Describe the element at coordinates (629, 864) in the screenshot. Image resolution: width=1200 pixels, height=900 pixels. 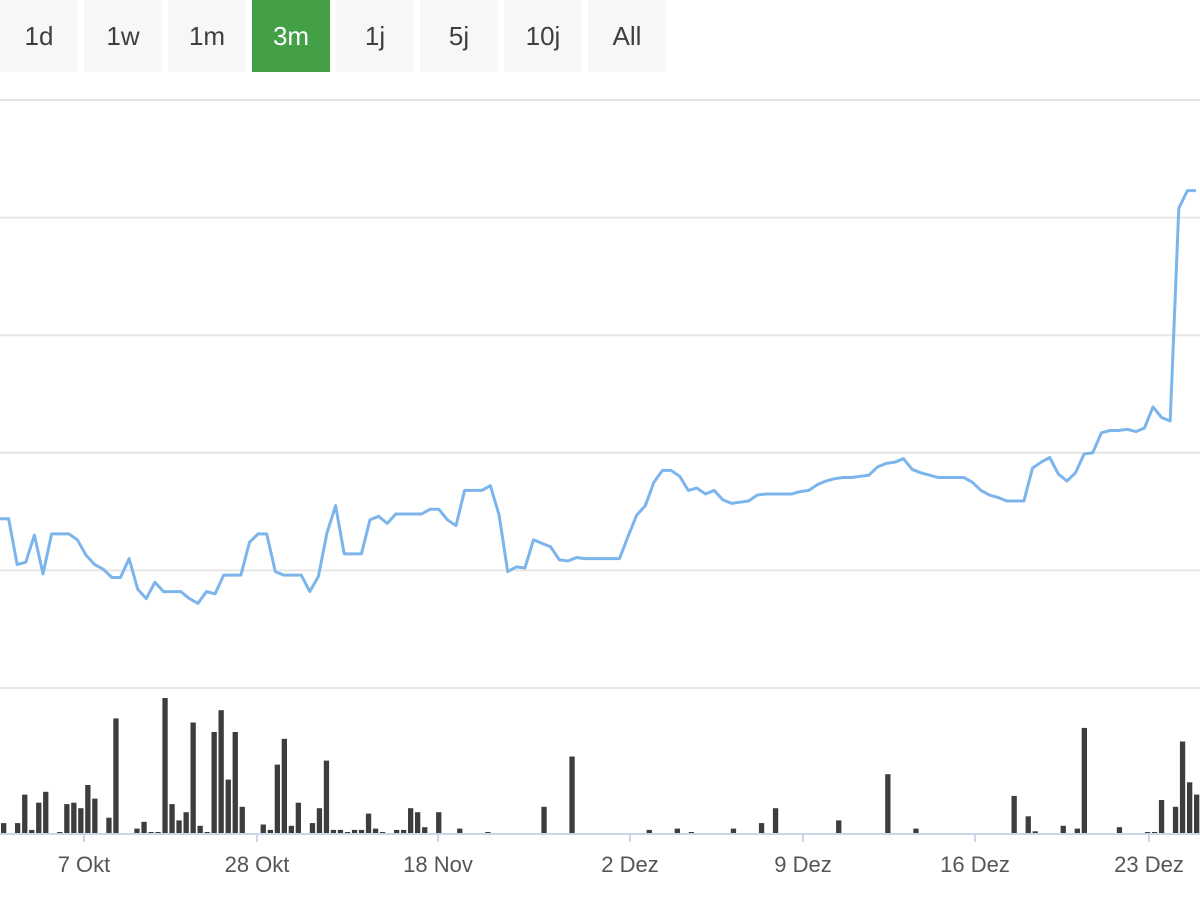
I see `x-tick-label: 2 Dez` at that location.